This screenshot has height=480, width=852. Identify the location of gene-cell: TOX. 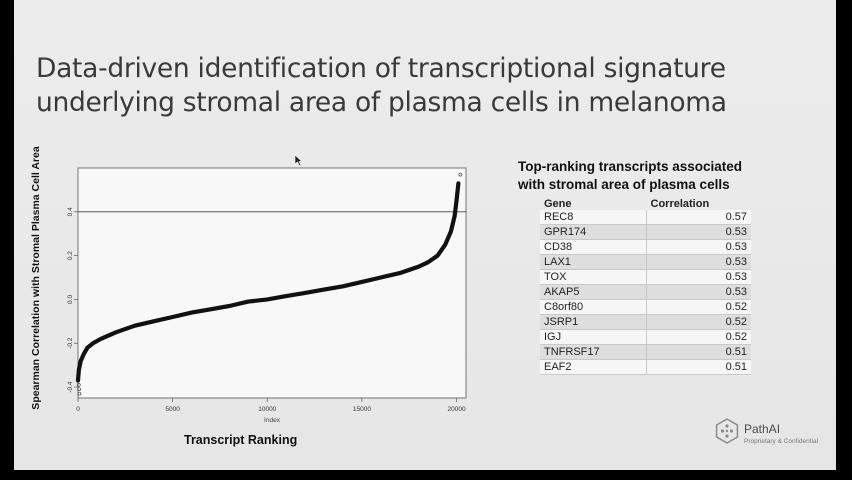
(593, 277).